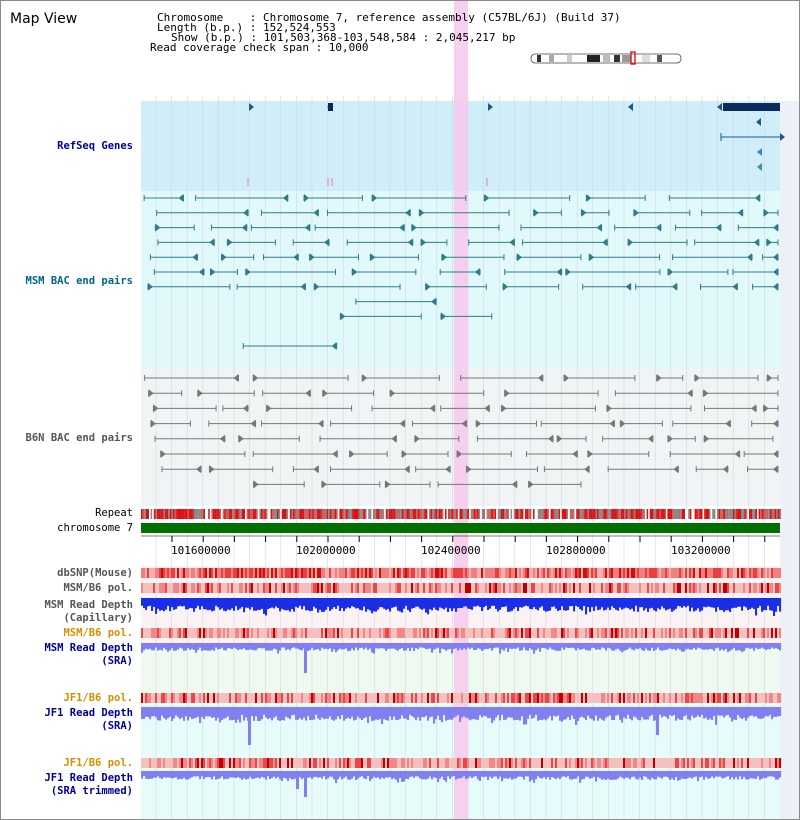  What do you see at coordinates (88, 648) in the screenshot?
I see `msm-read-depth-sra-label: MSM Read Depth` at bounding box center [88, 648].